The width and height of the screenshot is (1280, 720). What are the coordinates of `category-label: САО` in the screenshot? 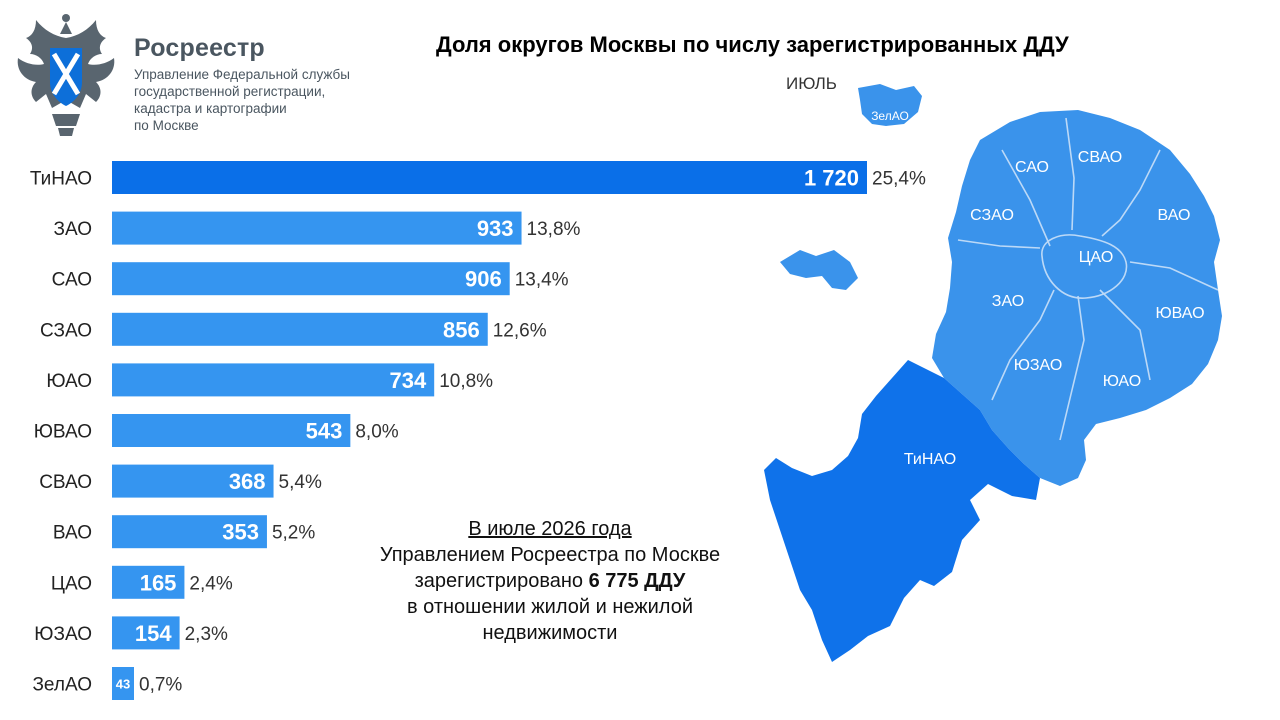 It's located at (72, 280).